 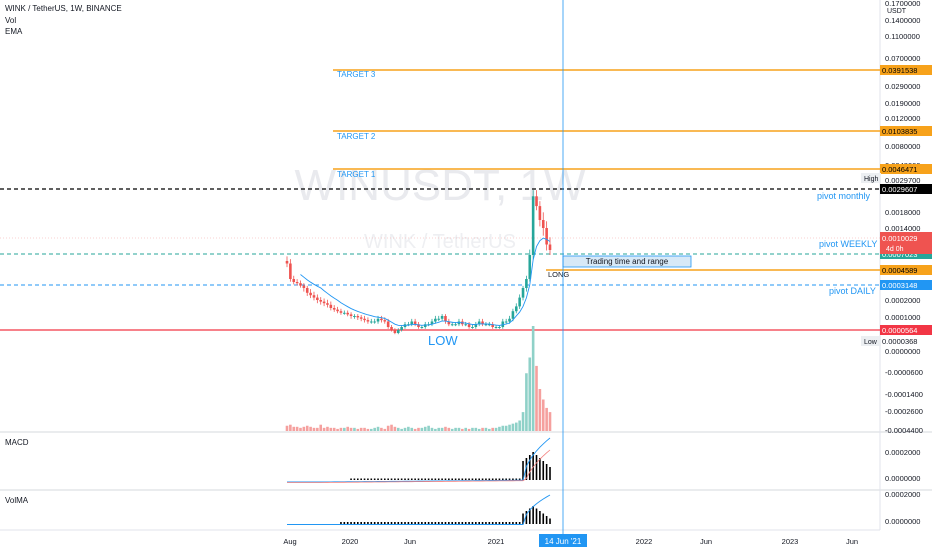 What do you see at coordinates (852, 541) in the screenshot?
I see `time-tick: Jun` at bounding box center [852, 541].